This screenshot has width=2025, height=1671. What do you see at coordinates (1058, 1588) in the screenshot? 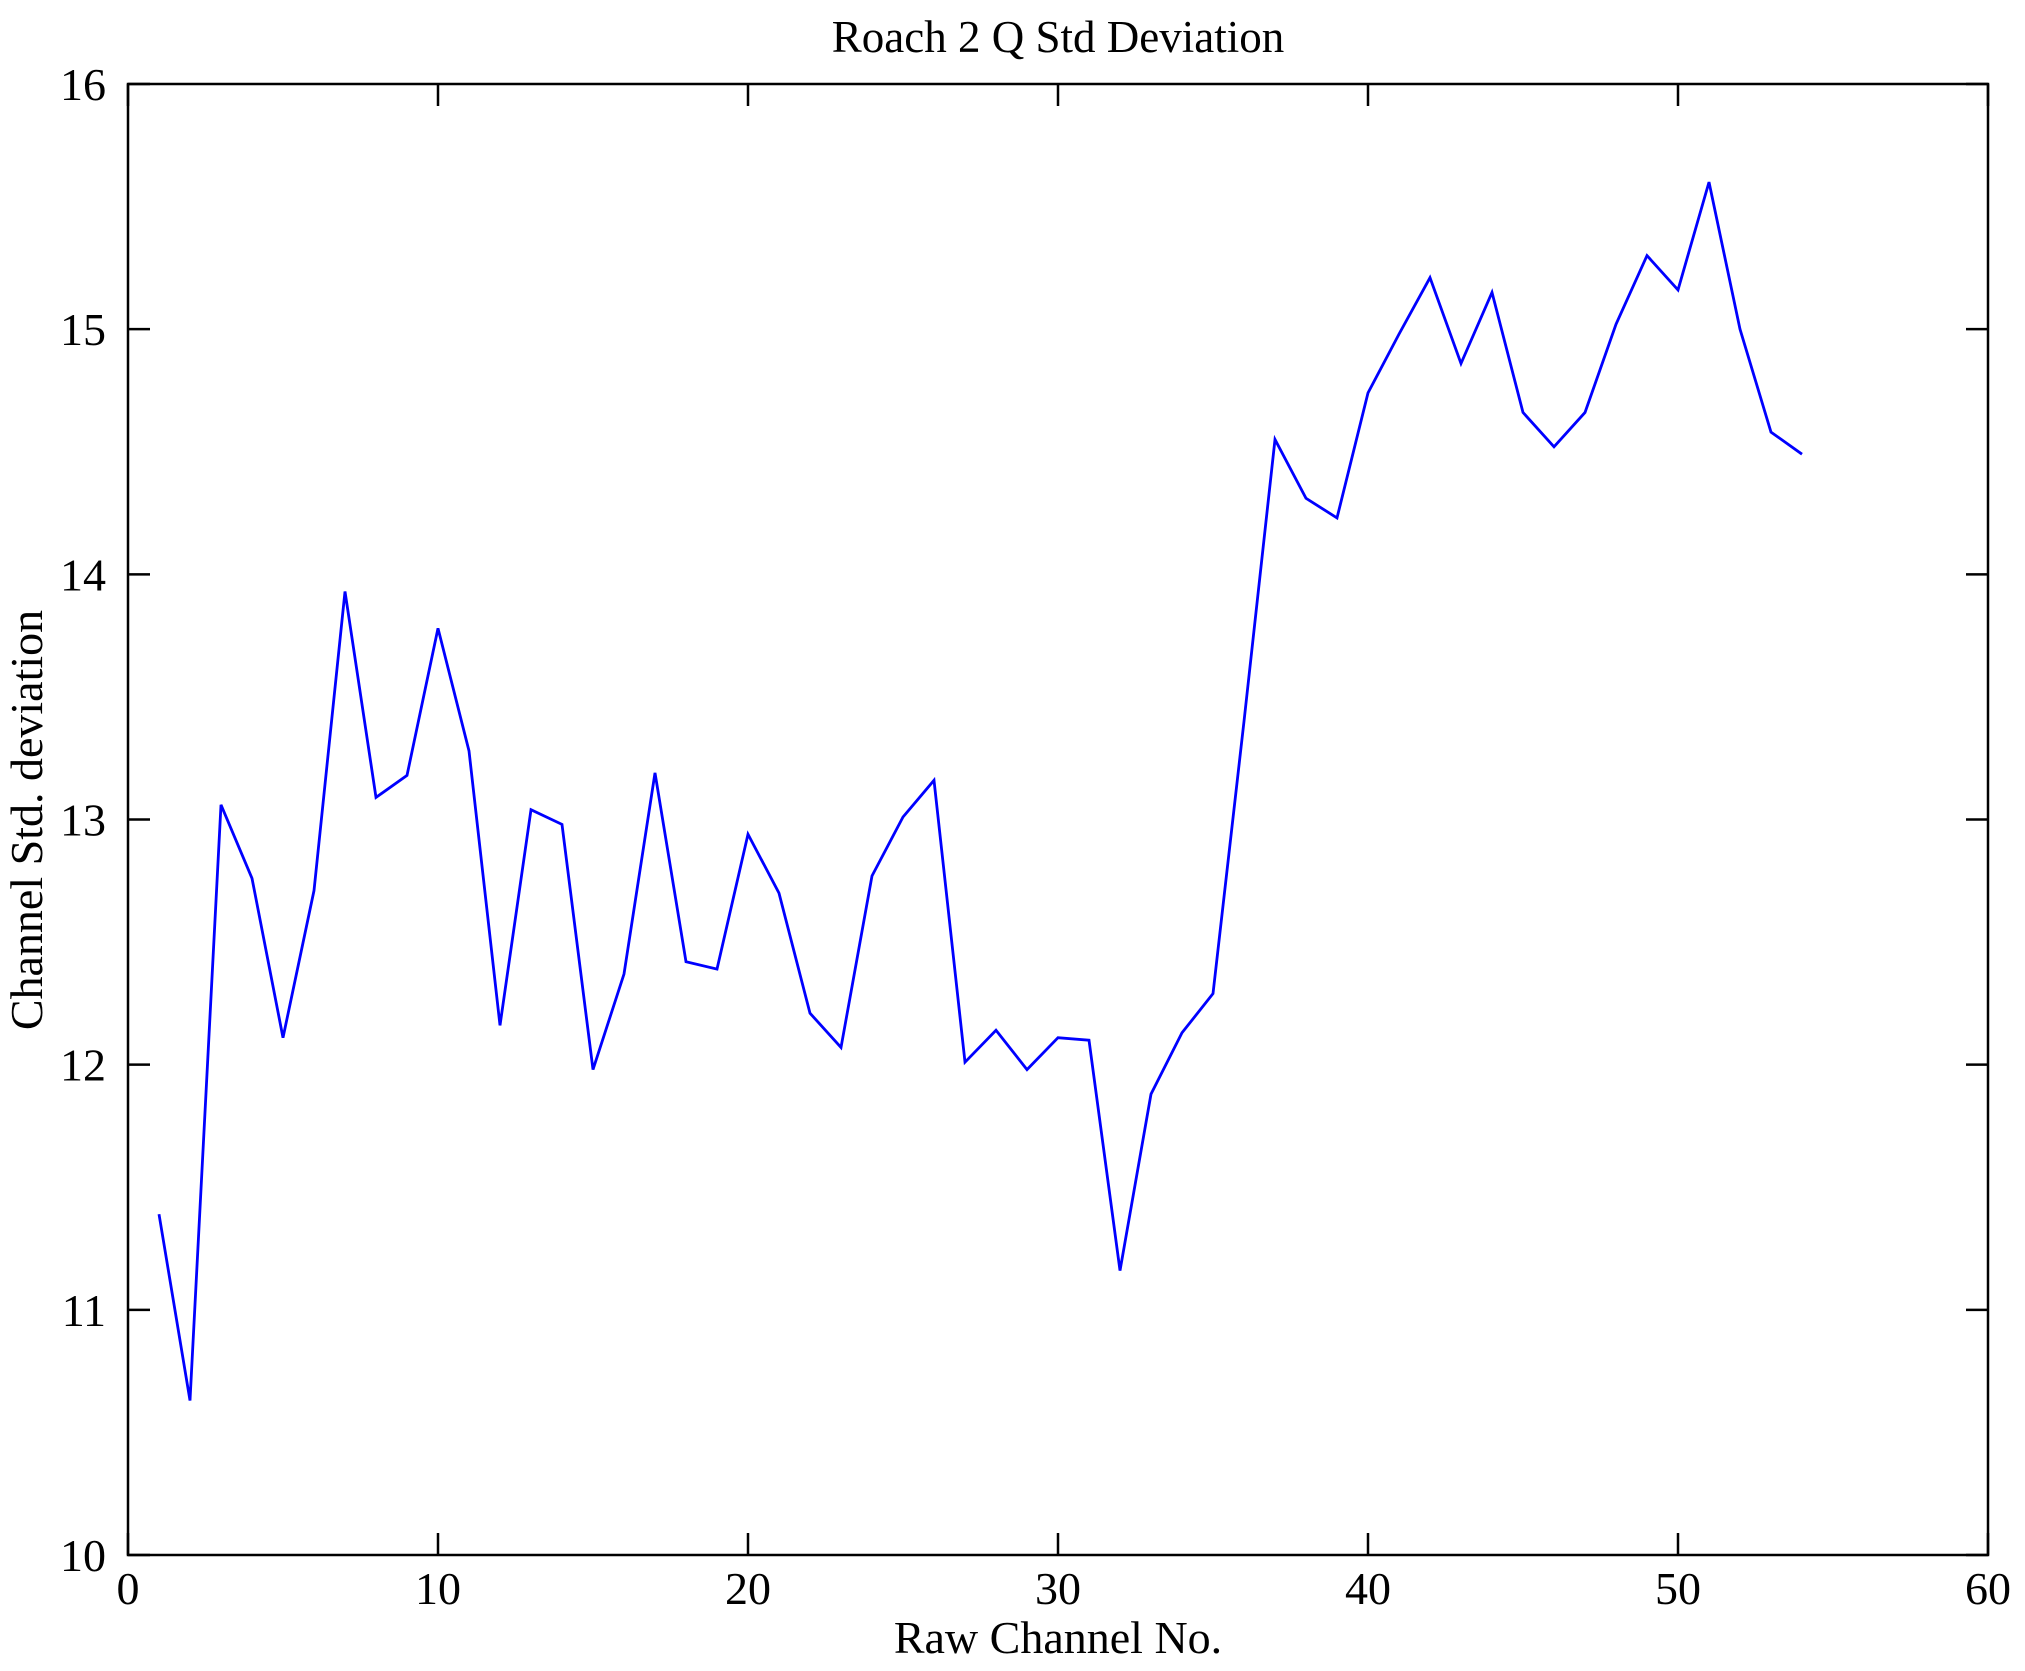
I see `x-tick-label: 30` at bounding box center [1058, 1588].